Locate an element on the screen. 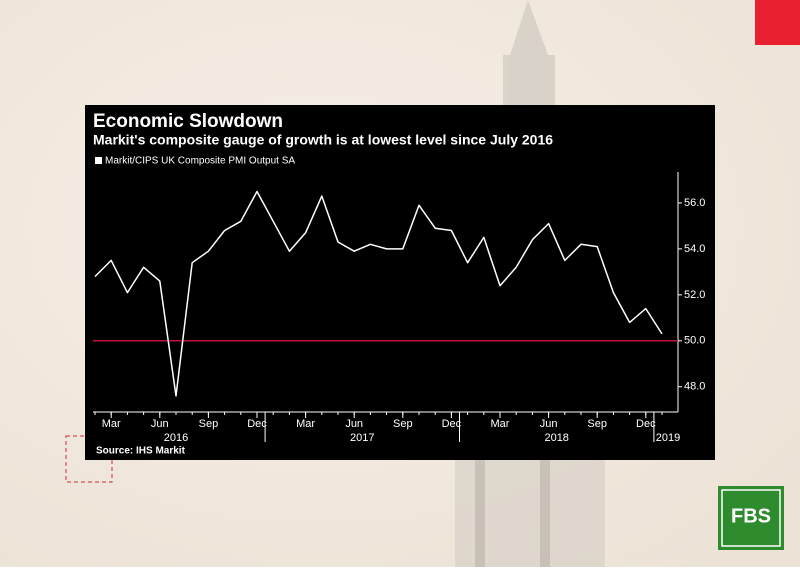 The width and height of the screenshot is (800, 572). y-tick-label: 54.0 is located at coordinates (694, 249).